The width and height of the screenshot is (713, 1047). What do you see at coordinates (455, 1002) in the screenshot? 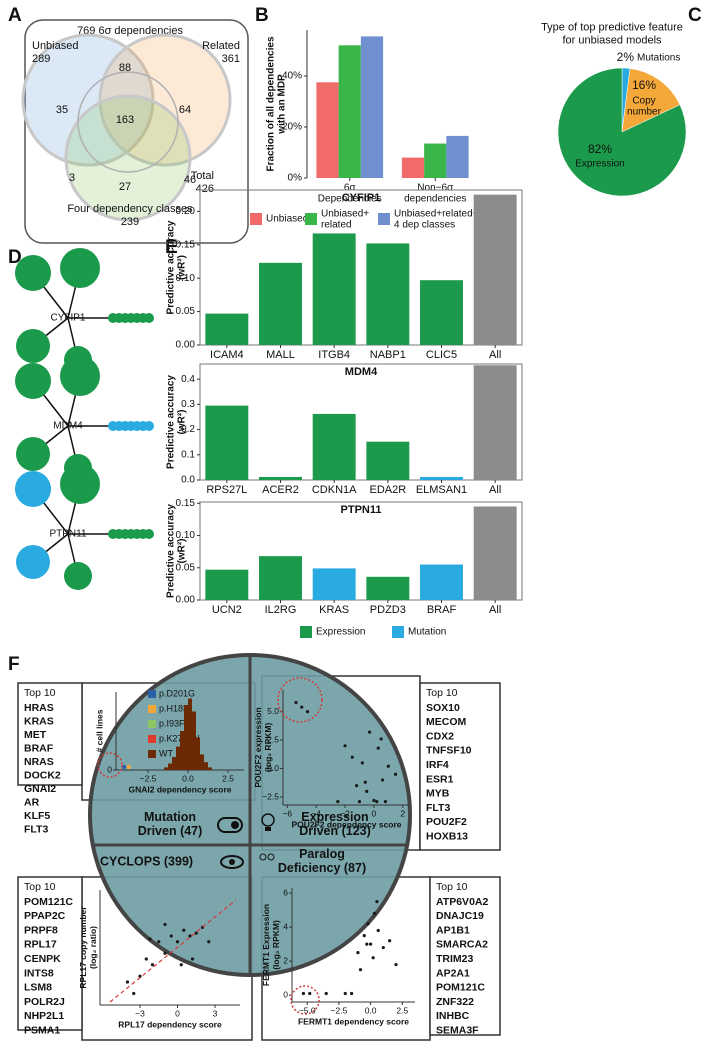
I see `gene: ZNF322` at bounding box center [455, 1002].